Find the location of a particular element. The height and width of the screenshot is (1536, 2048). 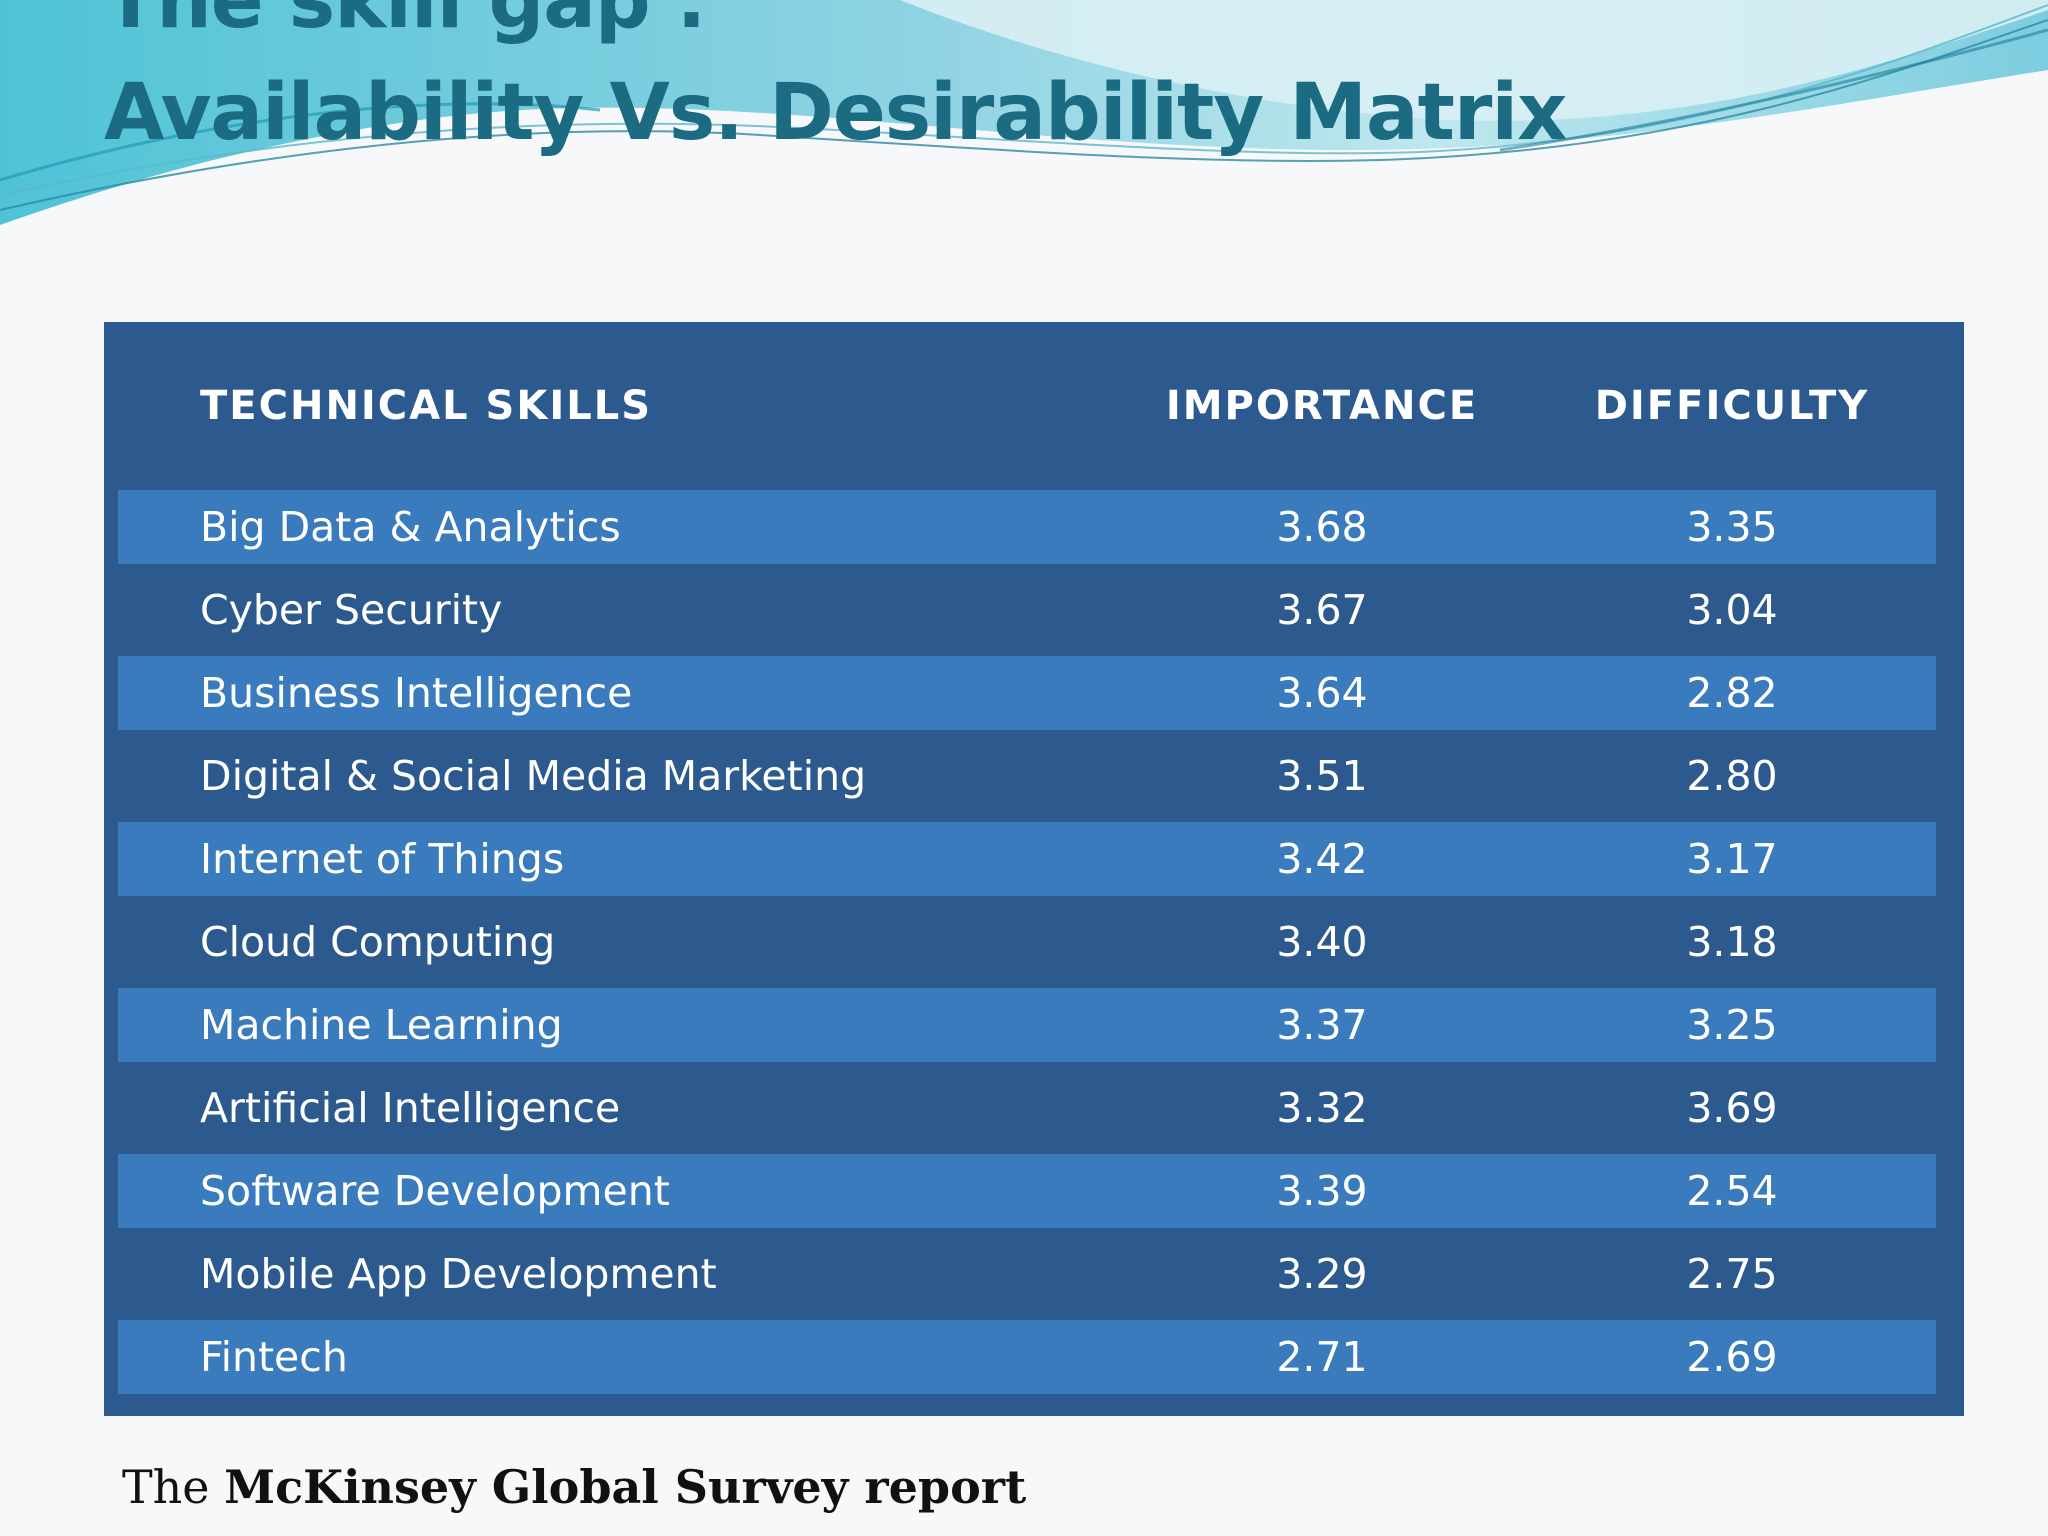

skill-name-cell: Digital & Social Media Marketing is located at coordinates (533, 776).